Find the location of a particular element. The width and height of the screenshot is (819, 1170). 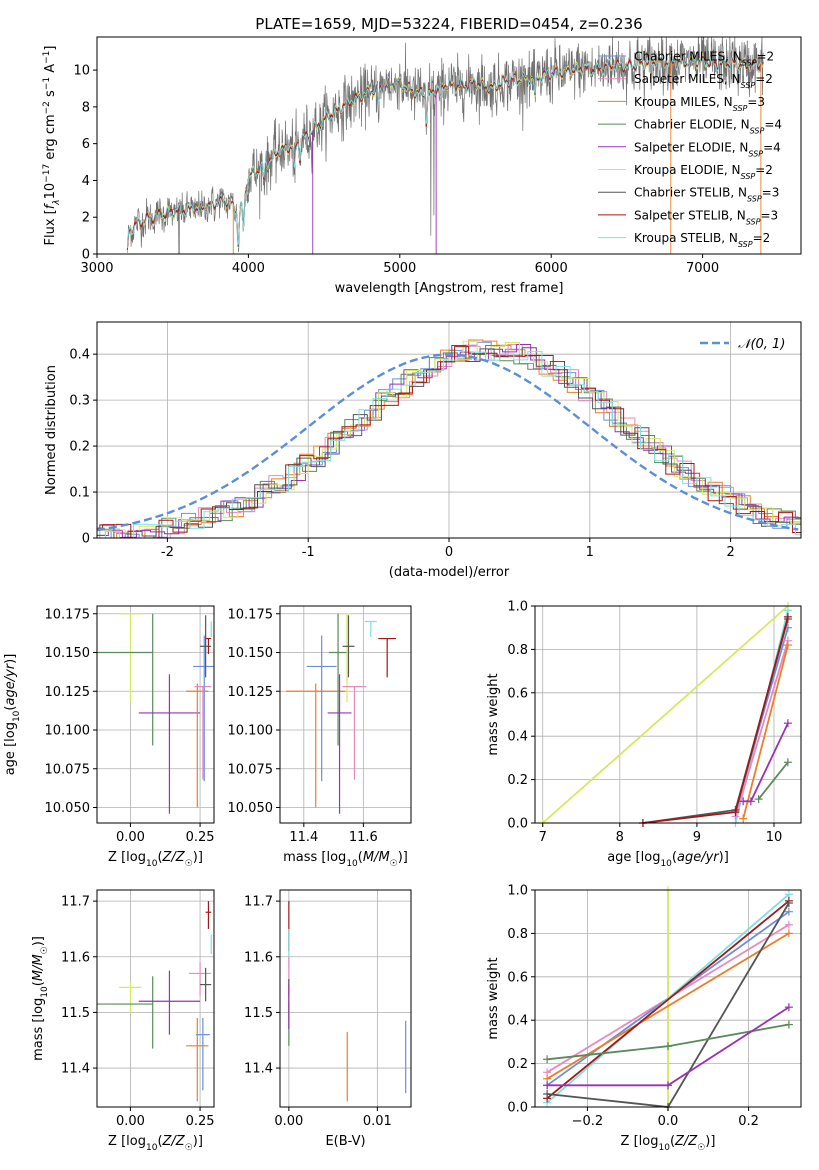

series-line-salpeter-miles is located at coordinates (761, 728).